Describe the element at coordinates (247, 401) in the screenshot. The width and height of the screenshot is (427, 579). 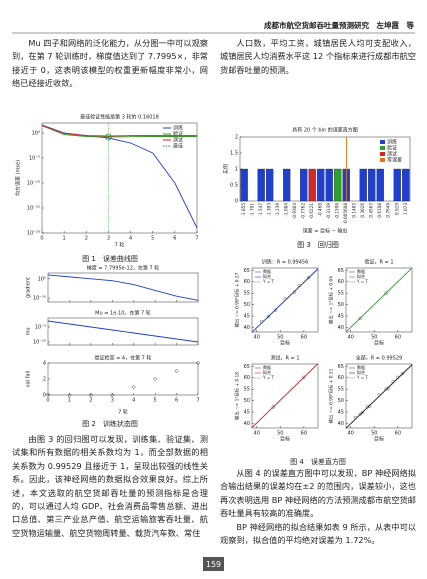
I see `y-tick-label: 50` at that location.